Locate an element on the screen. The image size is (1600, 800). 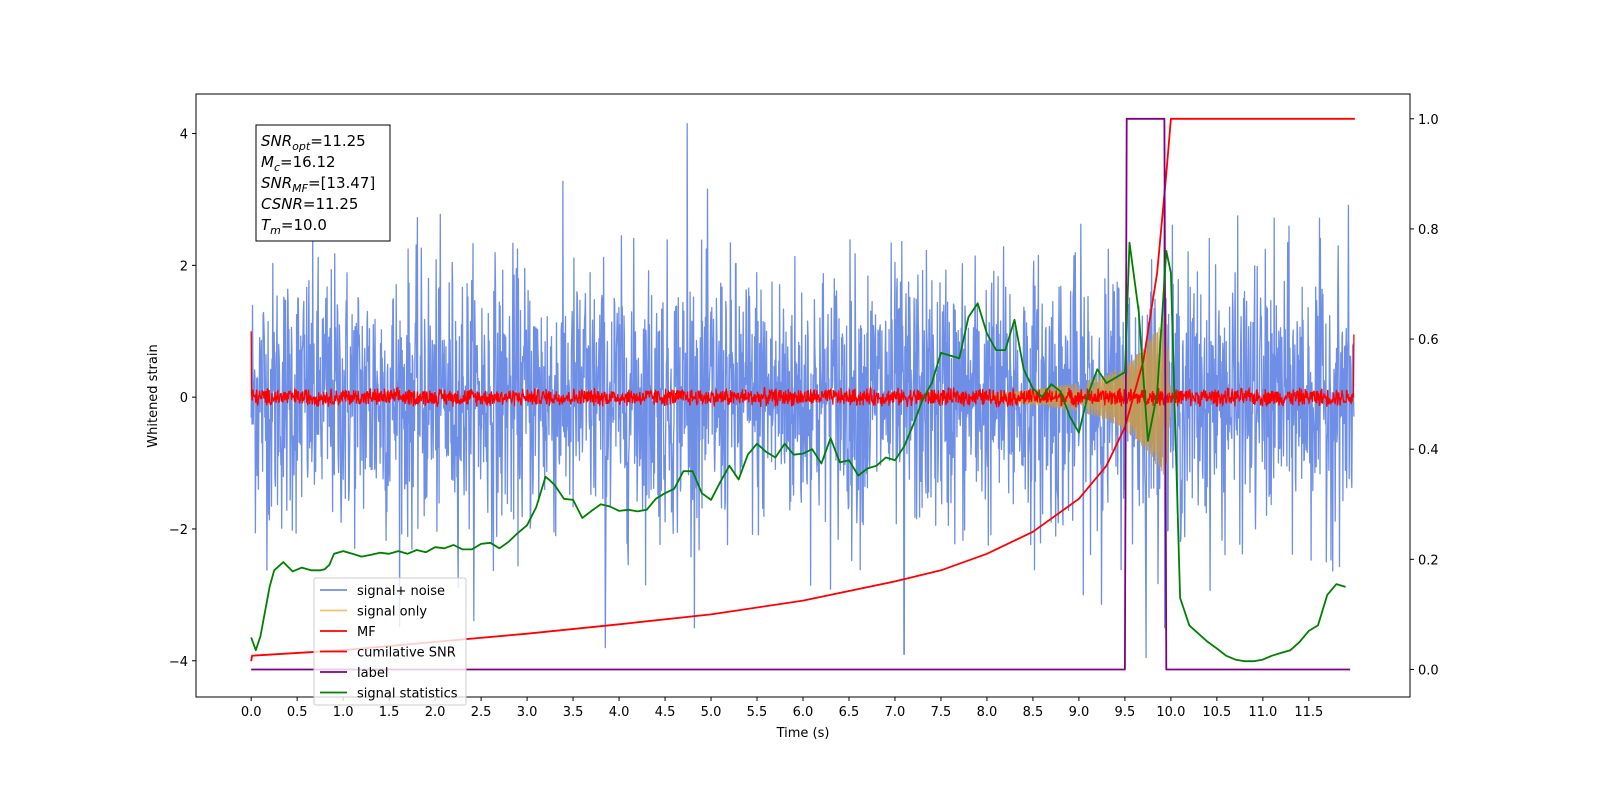
x-tick-label: 5.5 is located at coordinates (757, 712).